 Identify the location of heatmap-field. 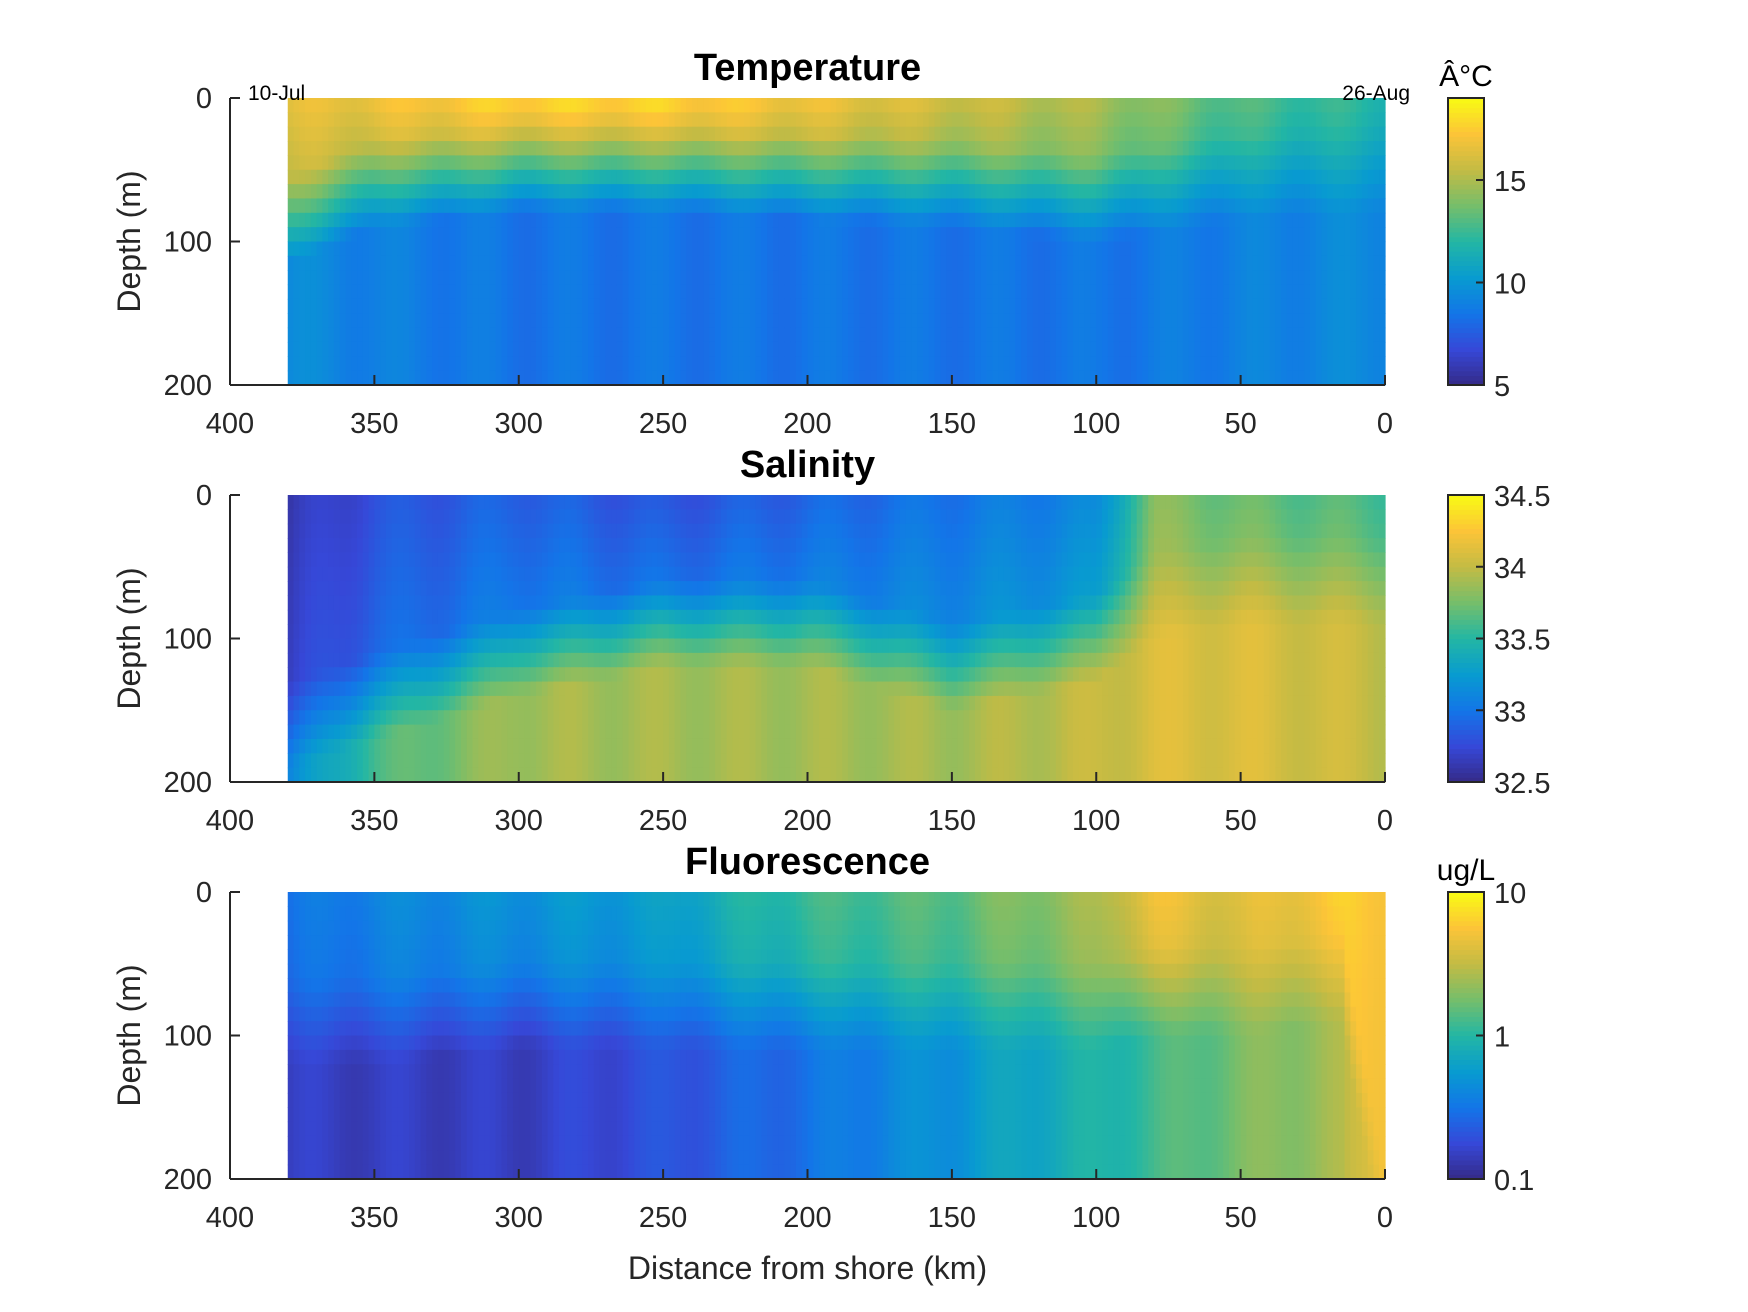
(836, 639).